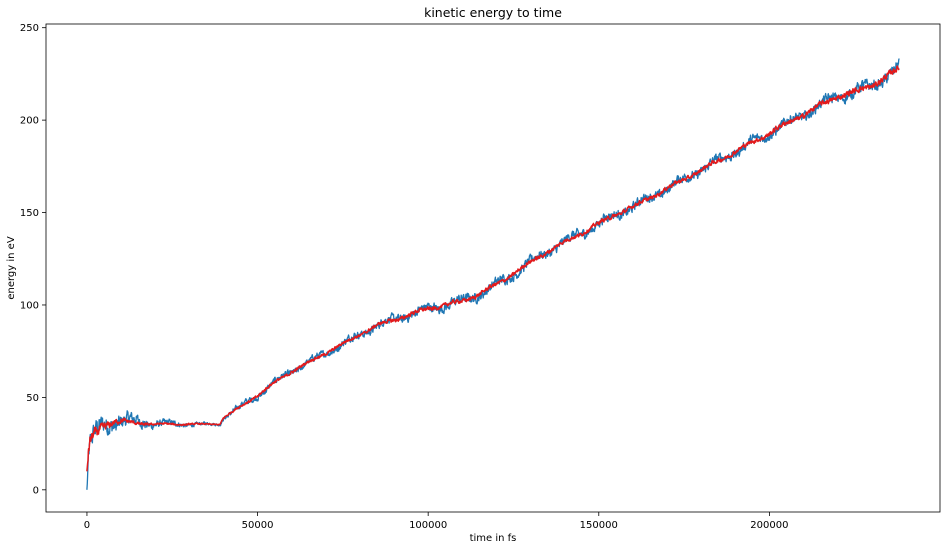  Describe the element at coordinates (29, 121) in the screenshot. I see `y-tick-label: 200` at that location.